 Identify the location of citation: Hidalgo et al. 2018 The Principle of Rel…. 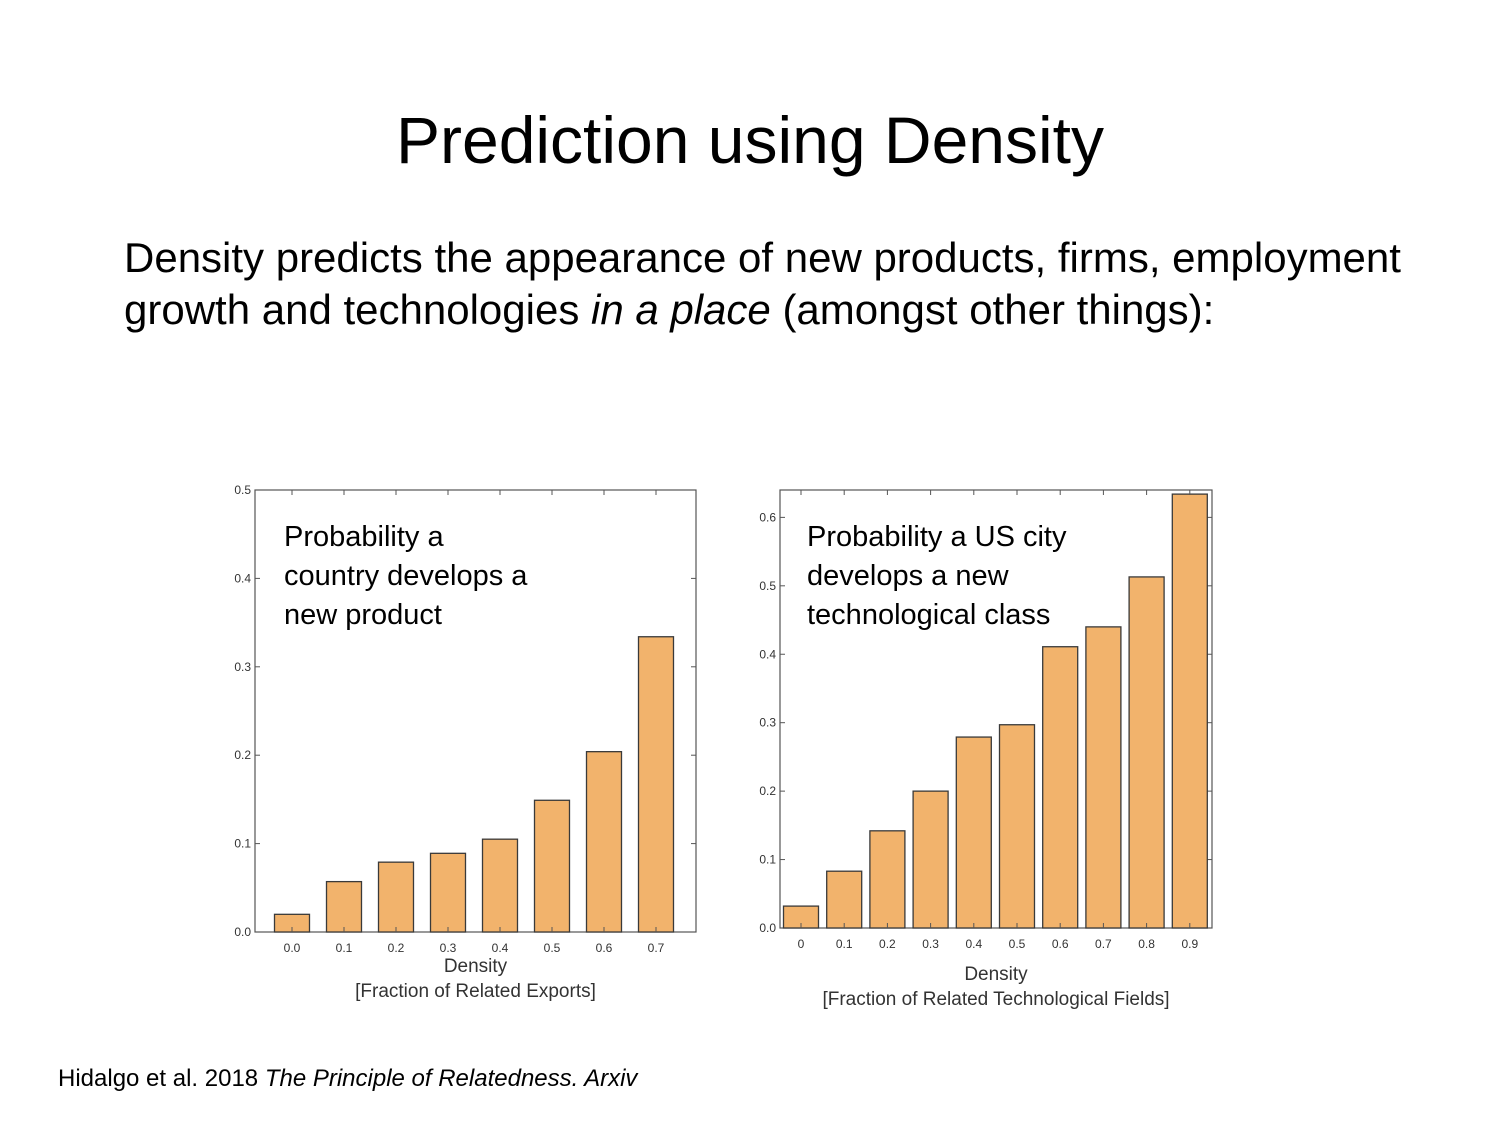
(347, 1079).